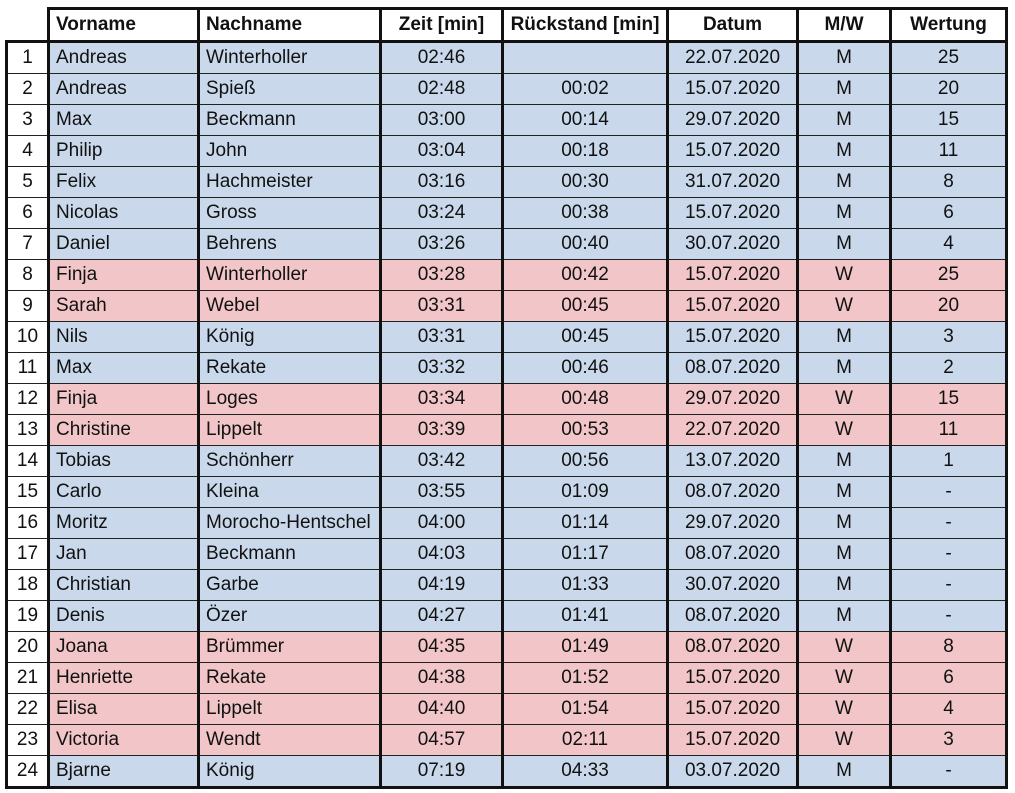 The width and height of the screenshot is (1015, 793). Describe the element at coordinates (442, 337) in the screenshot. I see `cell-zeit: 03:31` at that location.